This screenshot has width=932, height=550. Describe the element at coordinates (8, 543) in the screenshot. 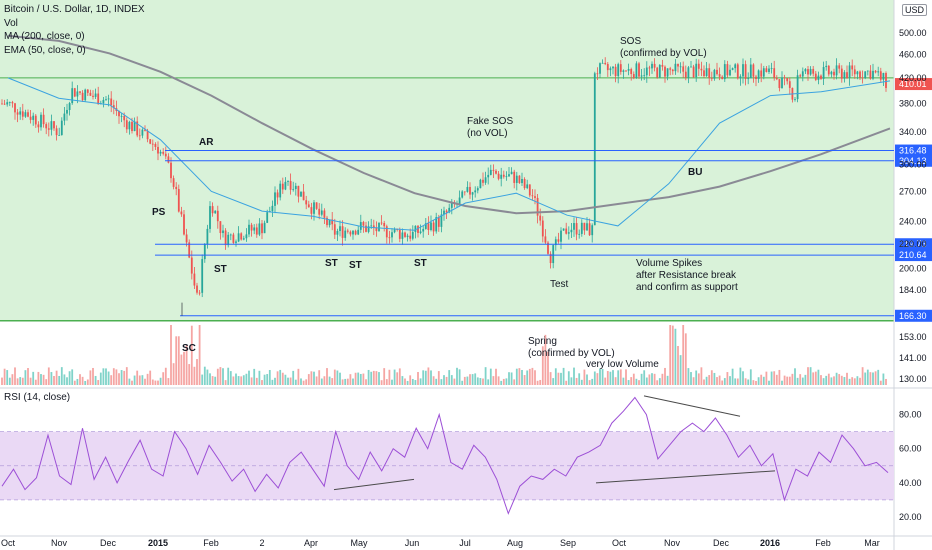

I see `time-tick-0: Oct` at that location.